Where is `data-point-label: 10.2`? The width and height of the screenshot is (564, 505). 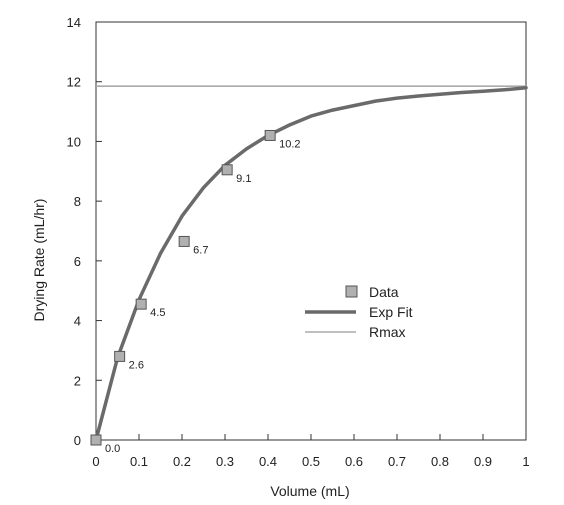
data-point-label: 10.2 is located at coordinates (289, 144).